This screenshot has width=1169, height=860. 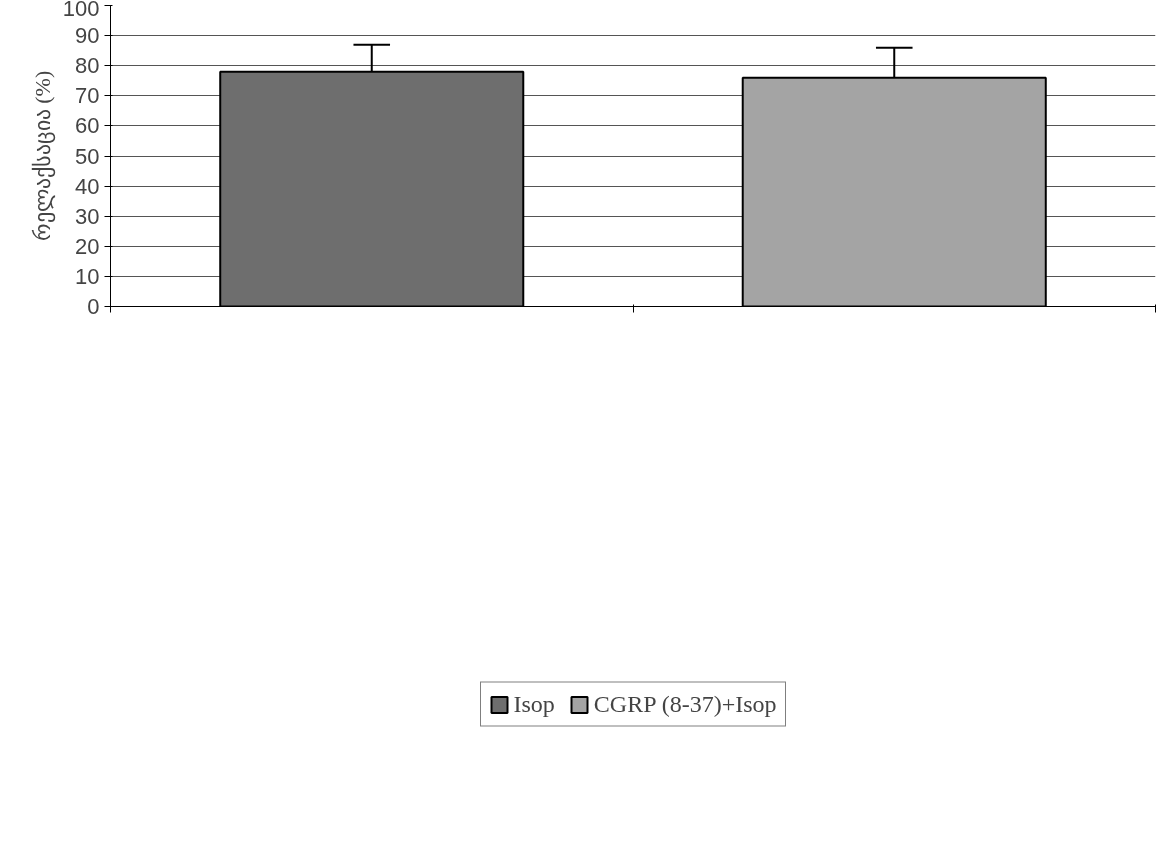 I want to click on y-axis-title: რელაქსაცია (%), so click(x=42, y=156).